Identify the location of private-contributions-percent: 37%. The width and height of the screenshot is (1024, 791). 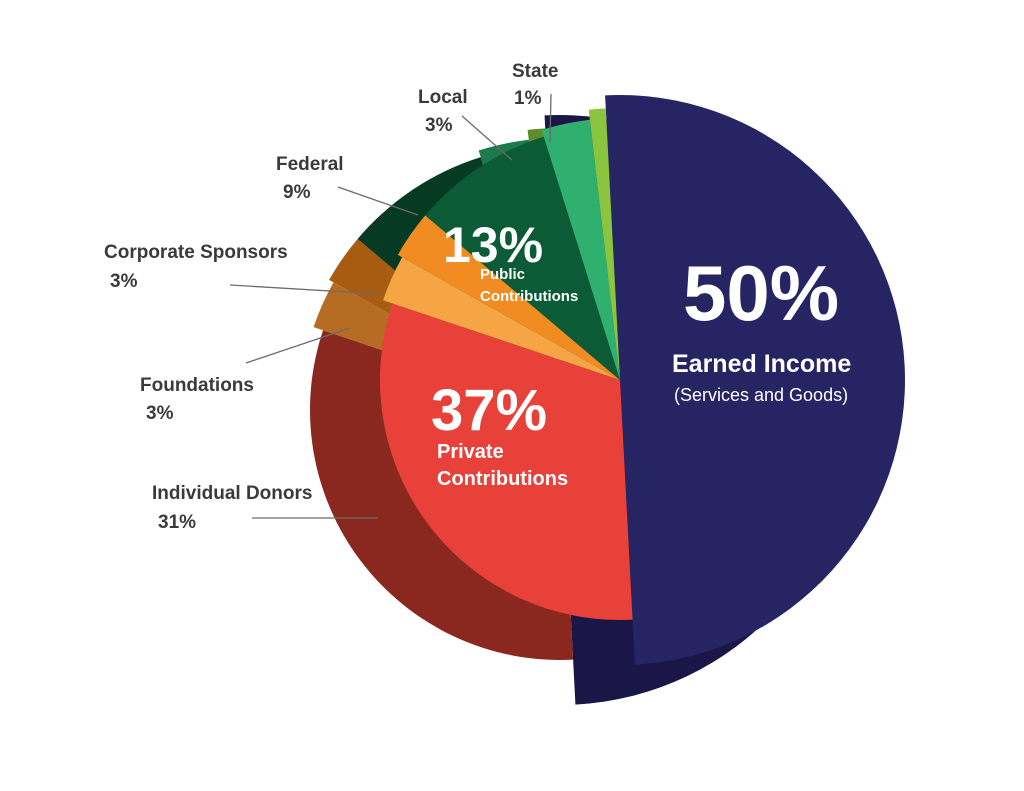
(489, 410).